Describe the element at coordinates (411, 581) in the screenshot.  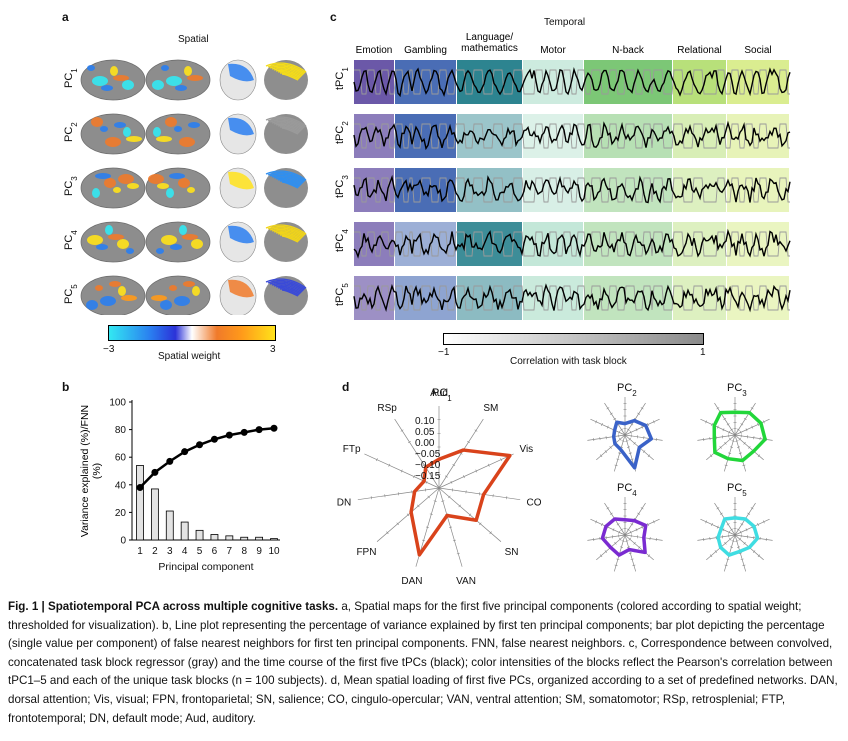
I see `radar-axis-label-dan: DAN` at that location.